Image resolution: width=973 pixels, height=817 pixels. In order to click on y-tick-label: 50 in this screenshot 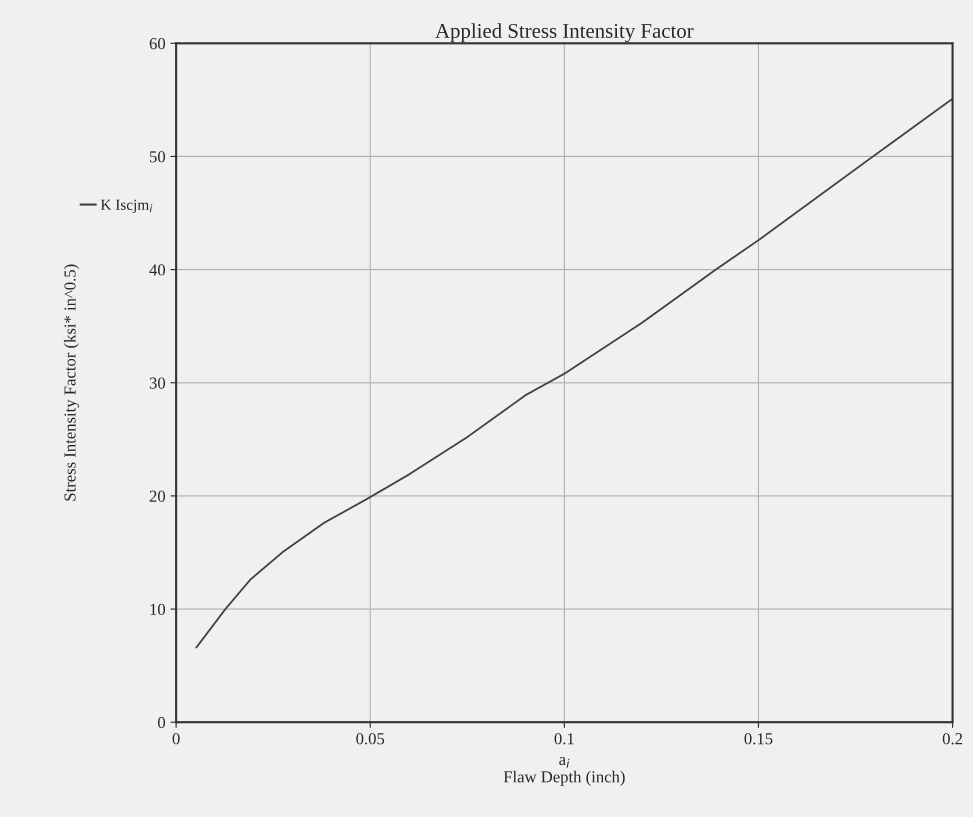, I will do `click(158, 156)`.